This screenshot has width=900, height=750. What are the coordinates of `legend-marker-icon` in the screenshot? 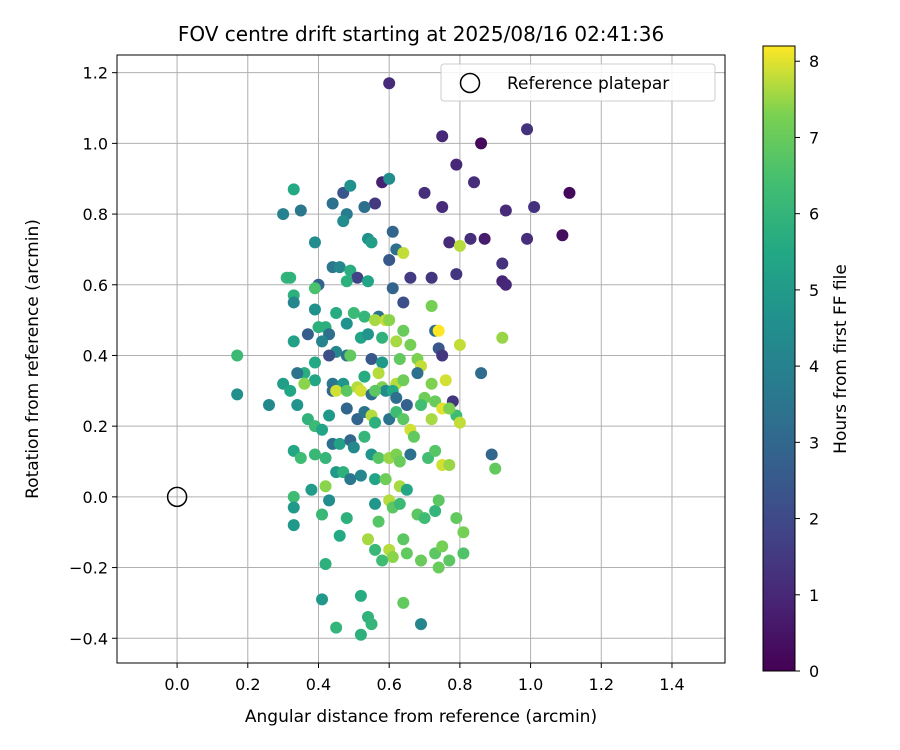 It's located at (470, 83).